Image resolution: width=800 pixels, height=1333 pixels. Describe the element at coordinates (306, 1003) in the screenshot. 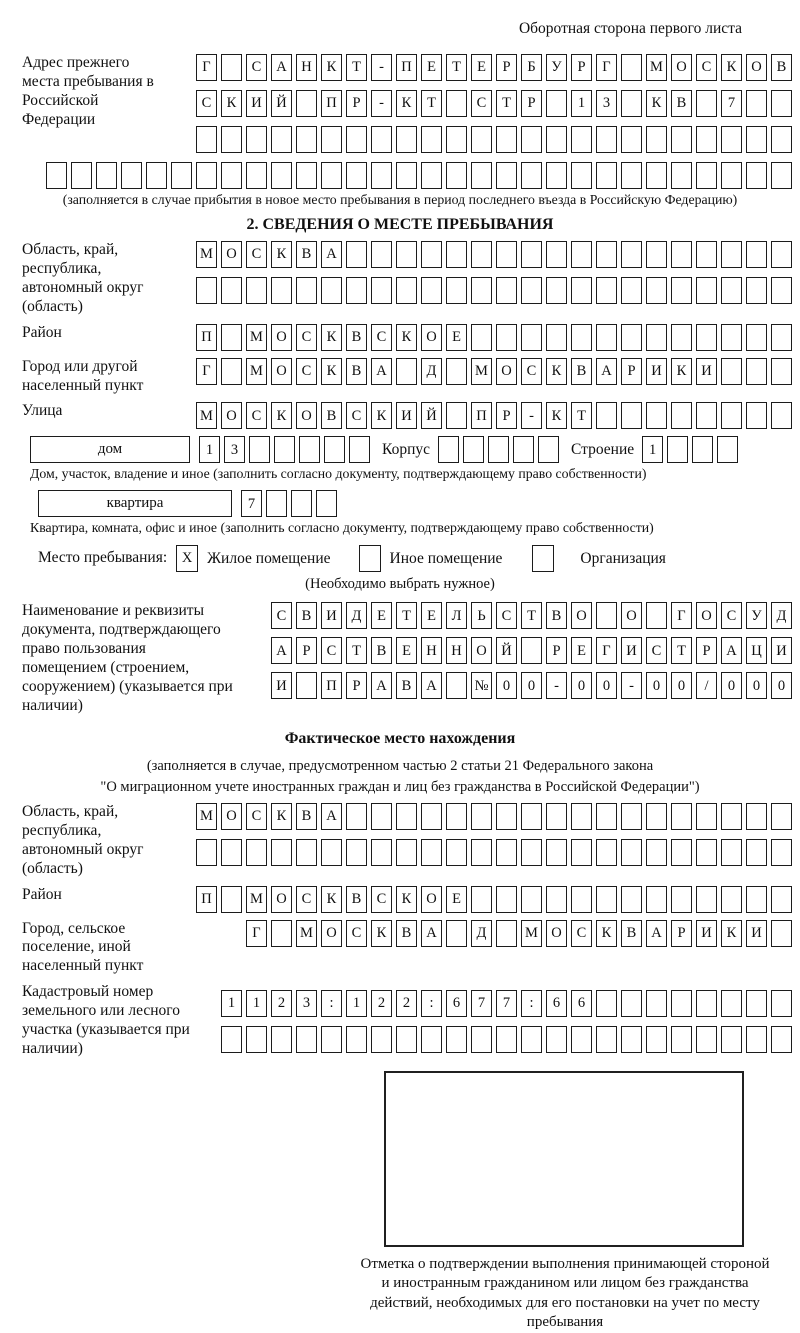

I see `char-box: 3` at that location.